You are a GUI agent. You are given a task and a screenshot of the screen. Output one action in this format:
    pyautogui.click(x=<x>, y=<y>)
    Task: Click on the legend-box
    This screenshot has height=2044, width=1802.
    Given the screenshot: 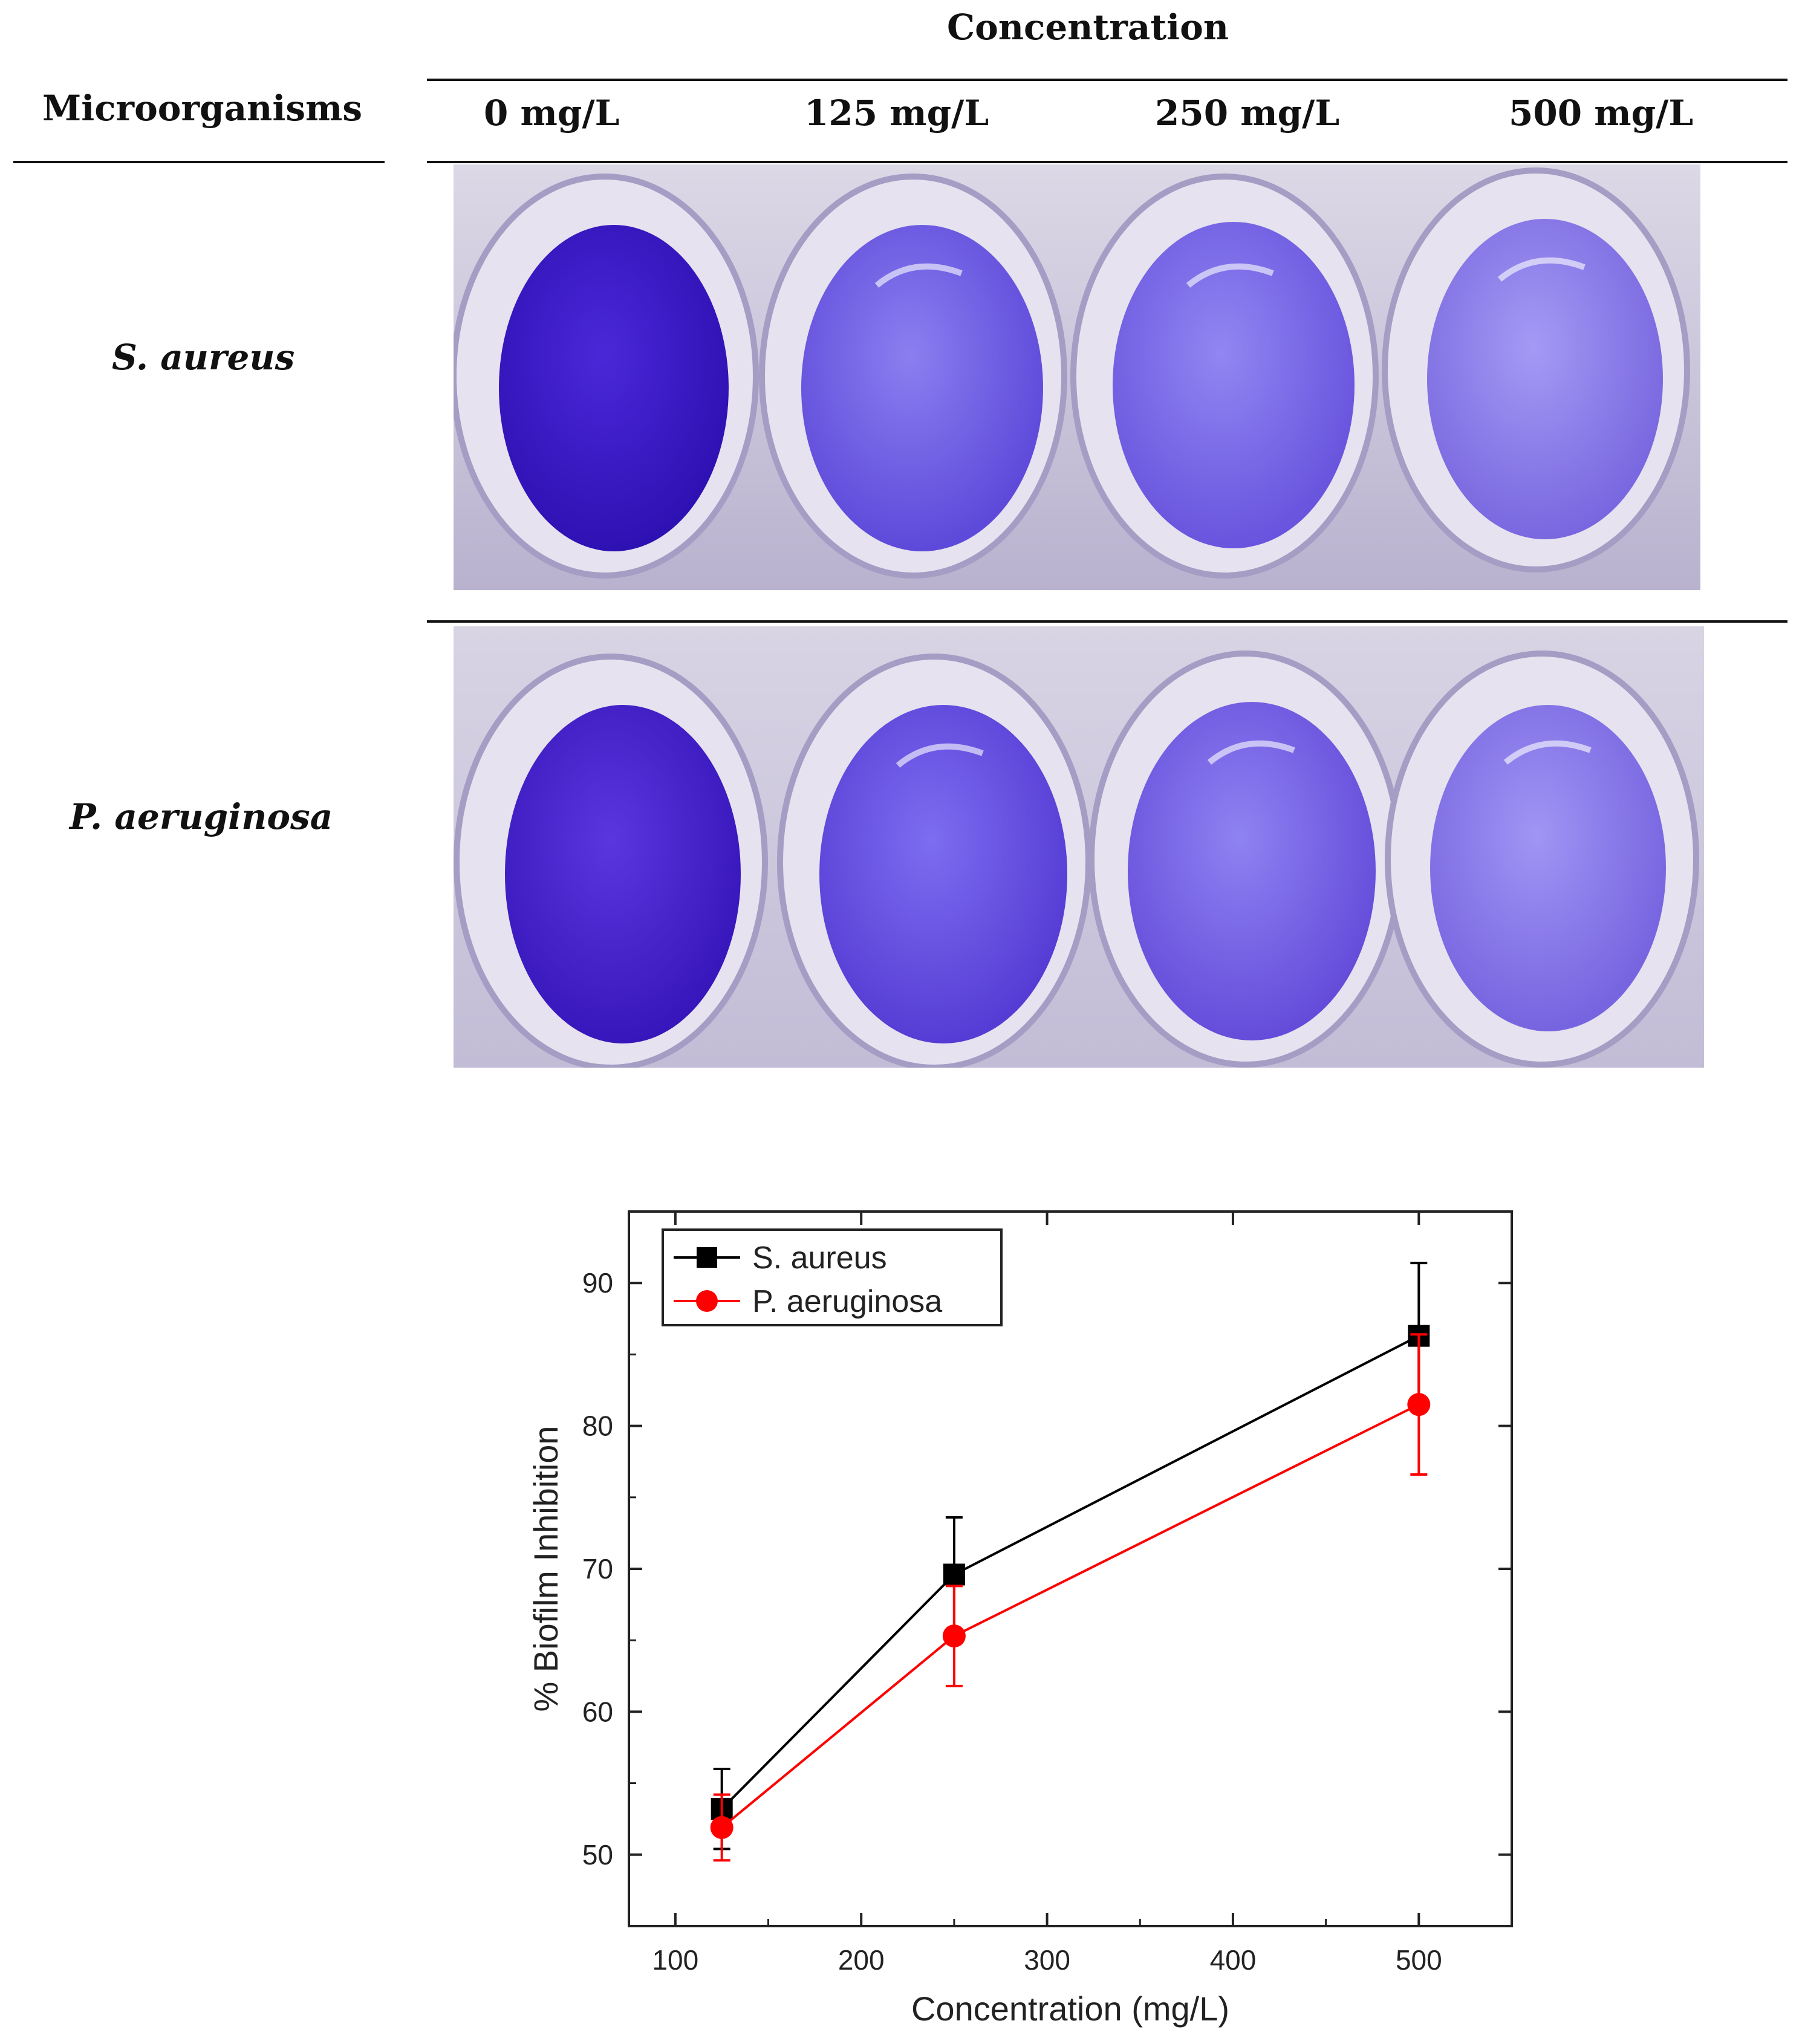 What is the action you would take?
    pyautogui.click(x=832, y=1277)
    